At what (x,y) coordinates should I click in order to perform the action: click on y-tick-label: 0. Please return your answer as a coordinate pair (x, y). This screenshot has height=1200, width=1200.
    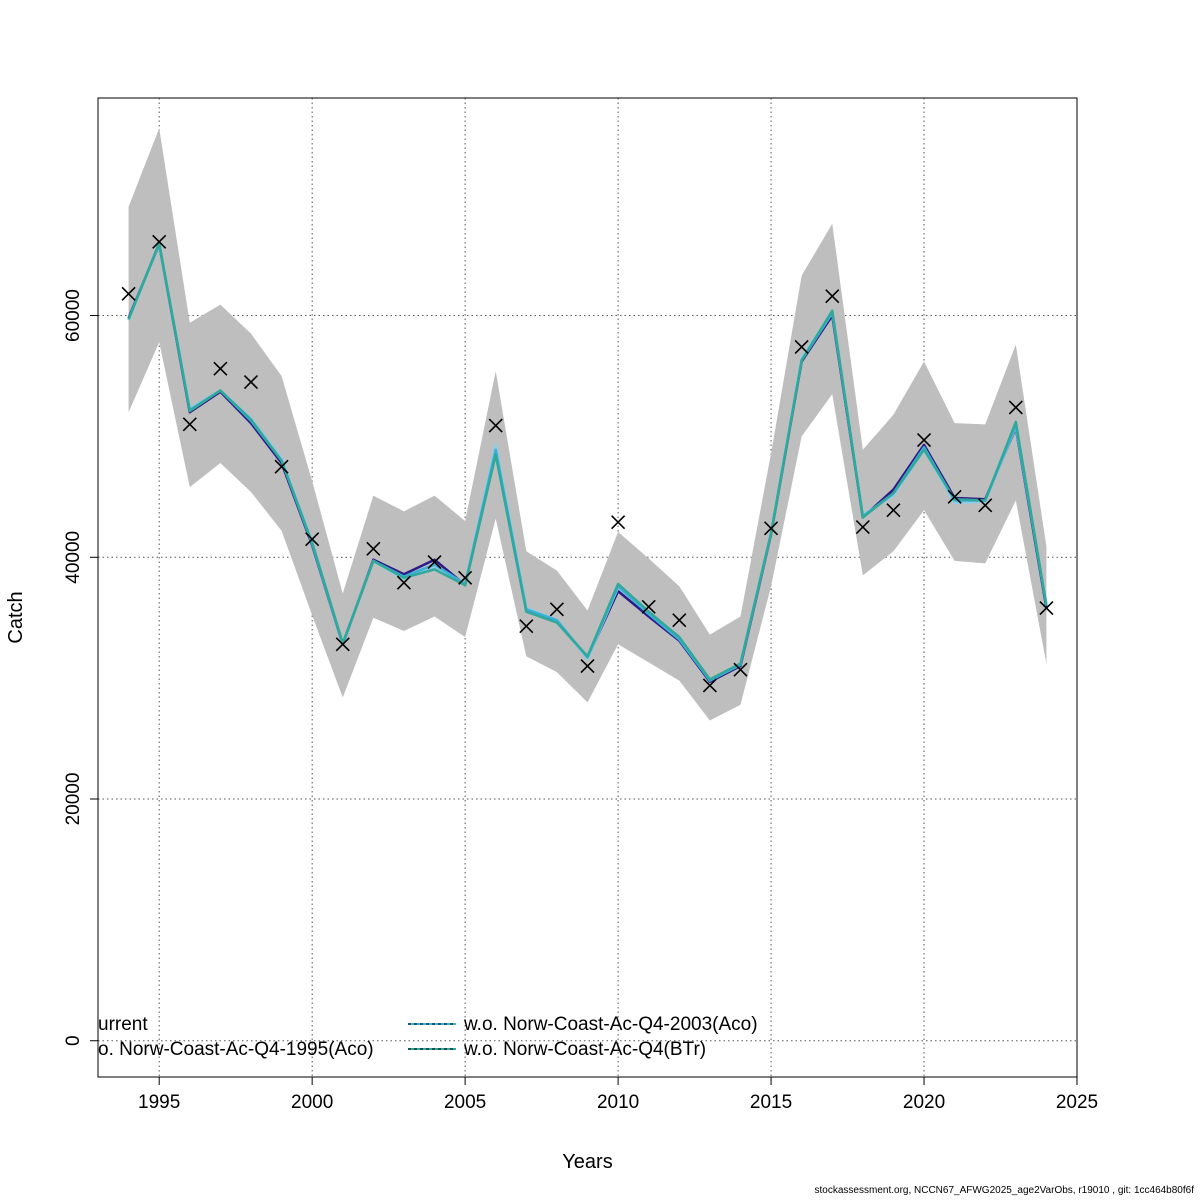
    Looking at the image, I should click on (73, 1040).